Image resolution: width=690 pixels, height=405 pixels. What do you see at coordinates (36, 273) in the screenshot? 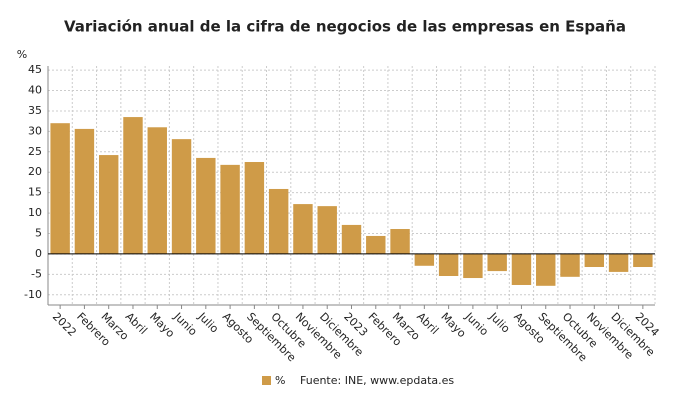
I see `y-tick-label: -5` at bounding box center [36, 273].